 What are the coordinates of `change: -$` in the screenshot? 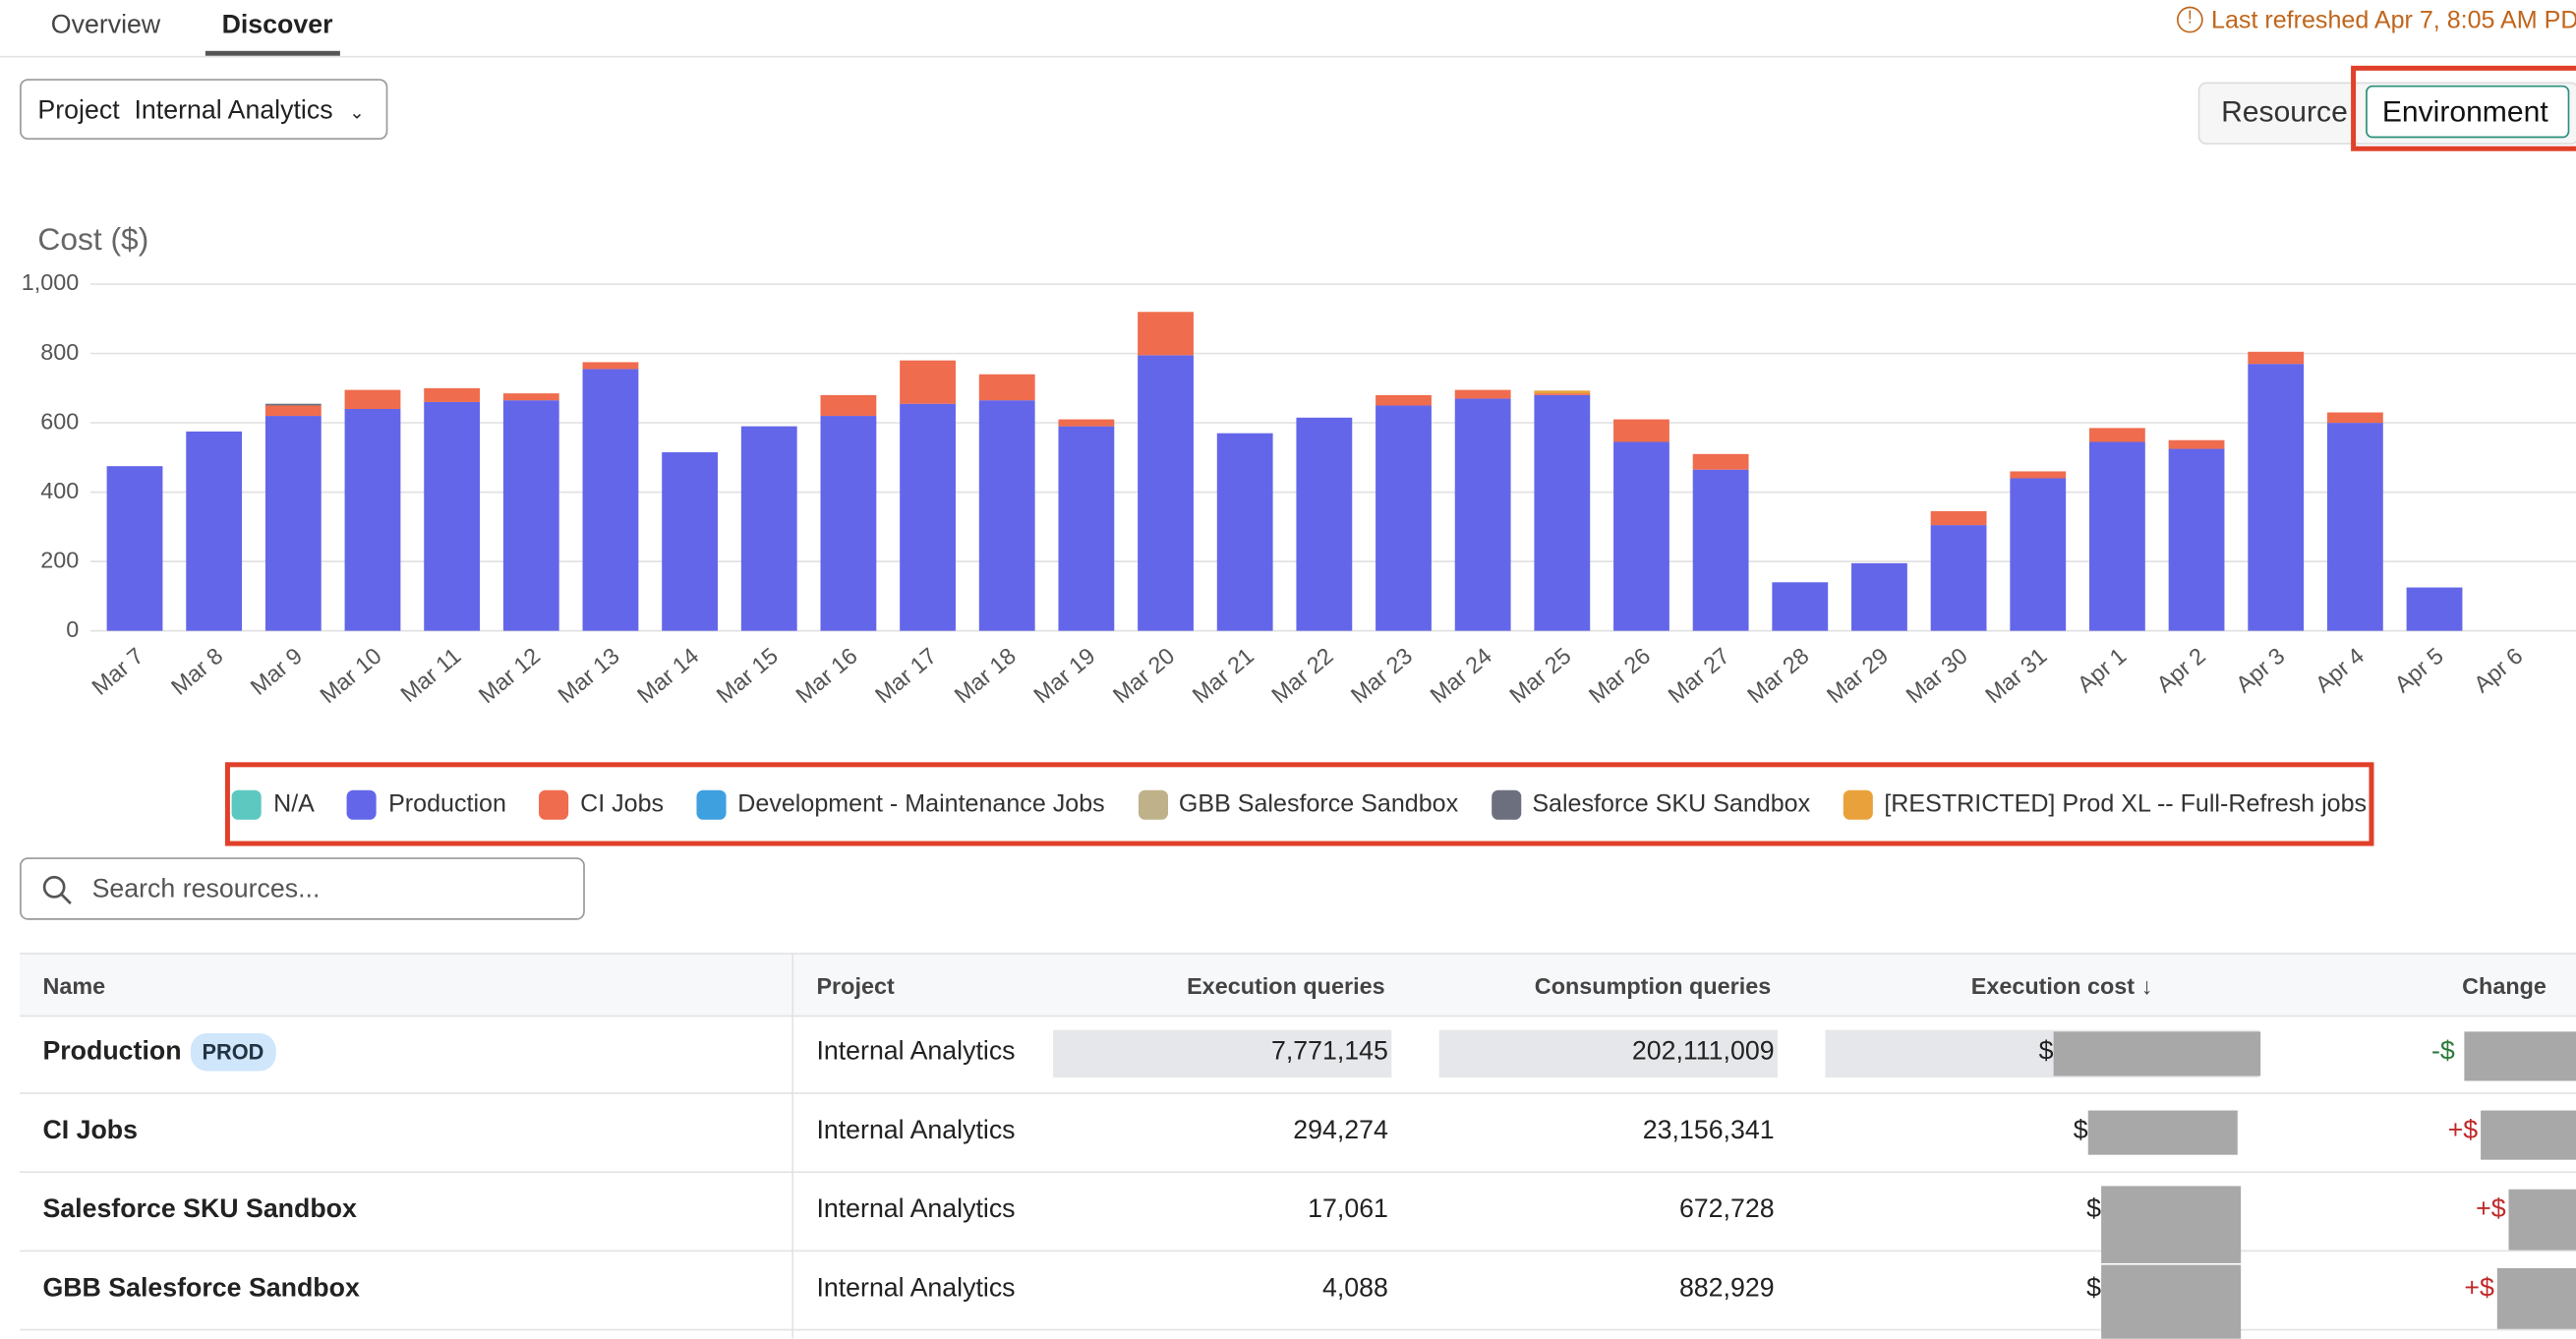 It's located at (2442, 1052).